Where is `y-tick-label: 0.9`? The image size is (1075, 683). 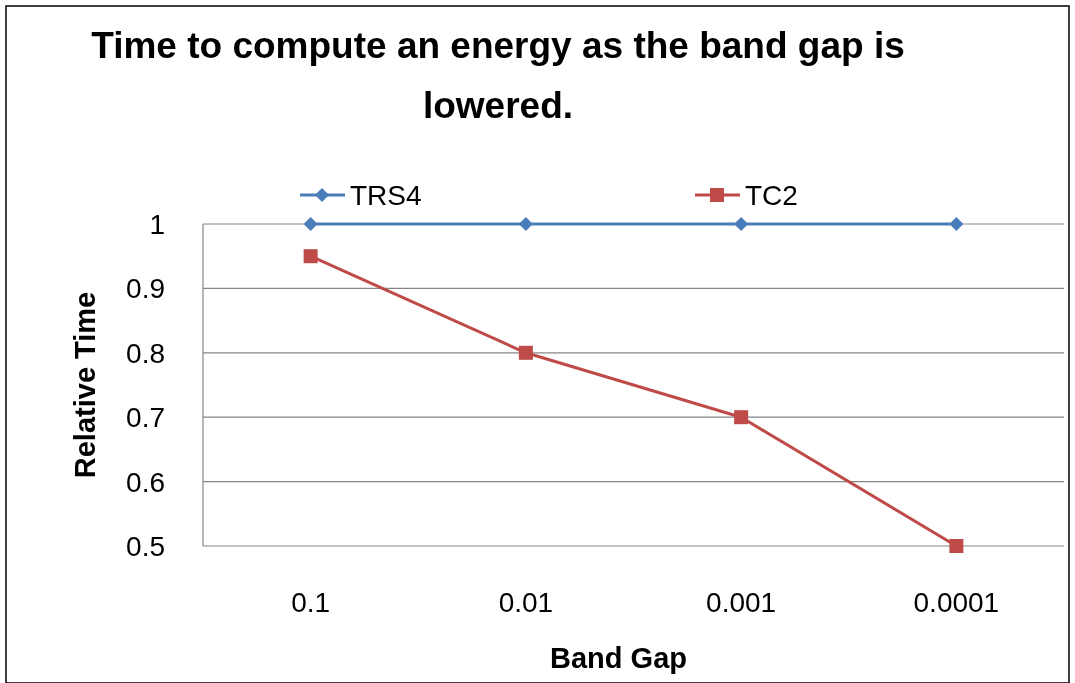
y-tick-label: 0.9 is located at coordinates (145, 289).